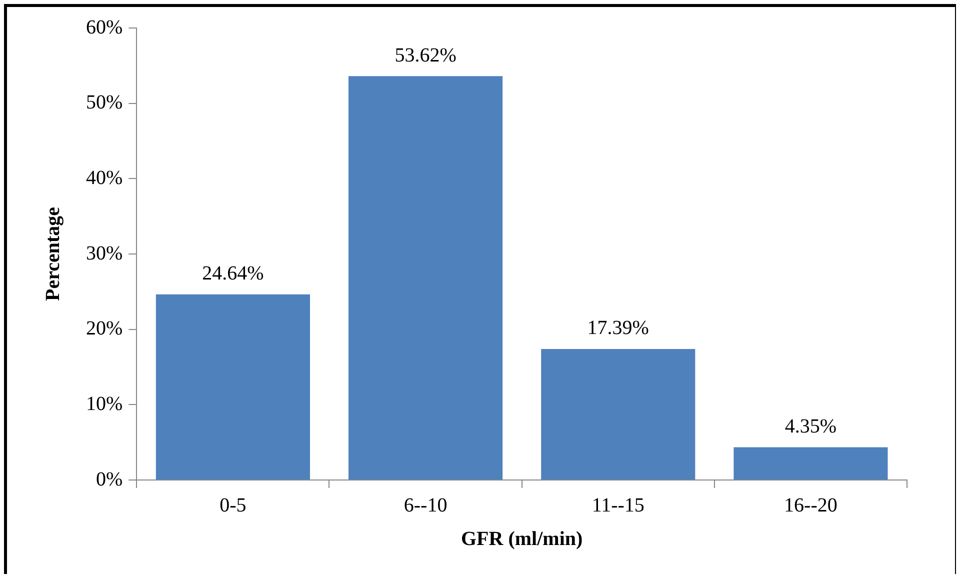 Image resolution: width=960 pixels, height=579 pixels. I want to click on data-label: 53.62%, so click(425, 55).